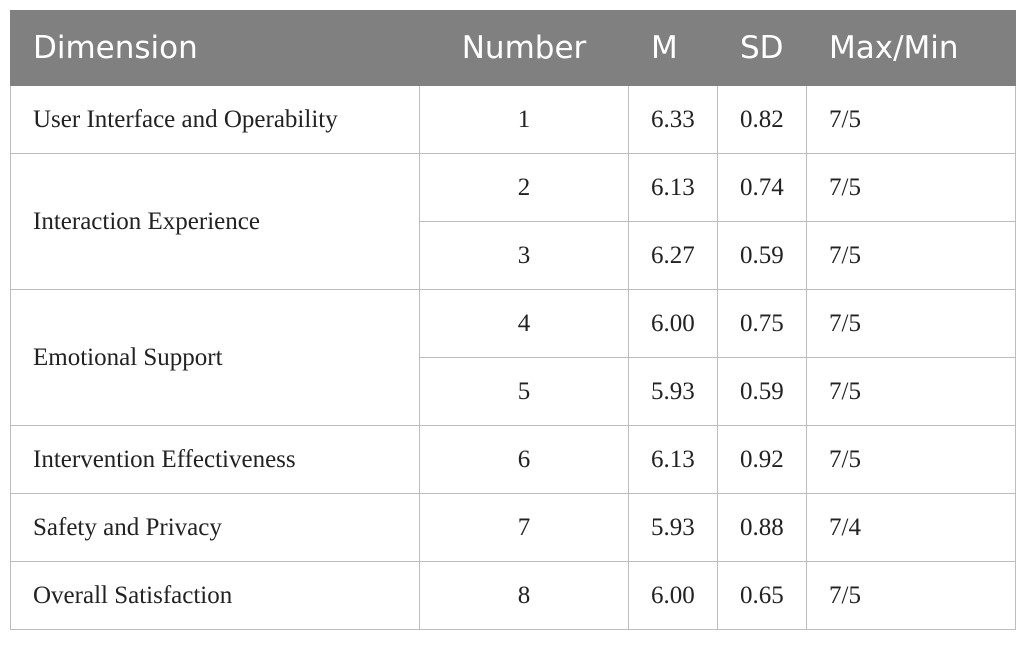  Describe the element at coordinates (215, 48) in the screenshot. I see `header-cell: Dimension` at that location.